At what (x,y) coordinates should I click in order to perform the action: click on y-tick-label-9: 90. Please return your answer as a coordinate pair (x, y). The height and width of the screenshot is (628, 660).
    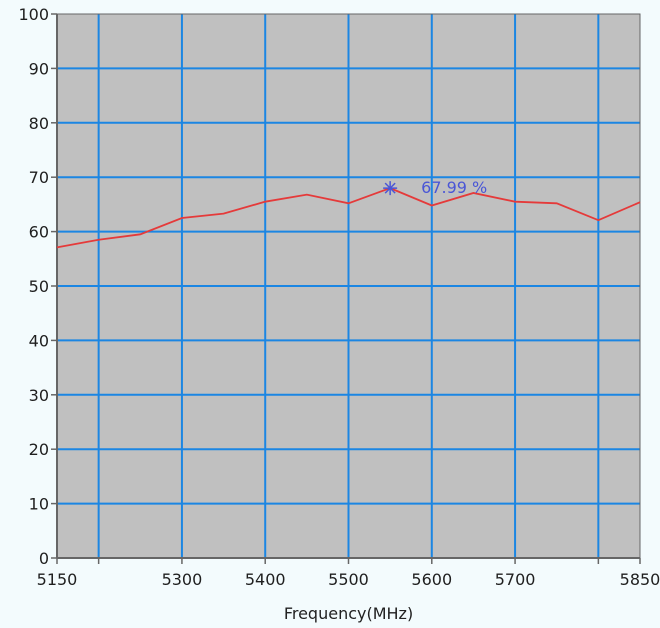
    Looking at the image, I should click on (39, 68).